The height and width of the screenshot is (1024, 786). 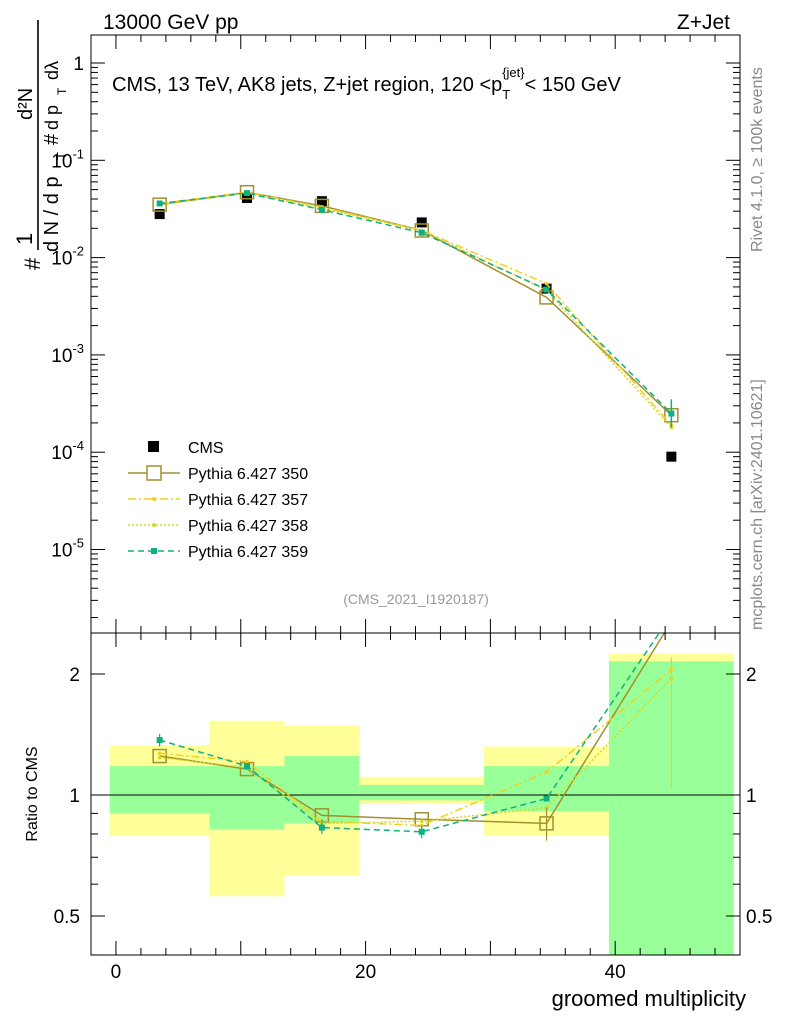 I want to click on legend-label: Pythia 6.427 350, so click(x=248, y=474).